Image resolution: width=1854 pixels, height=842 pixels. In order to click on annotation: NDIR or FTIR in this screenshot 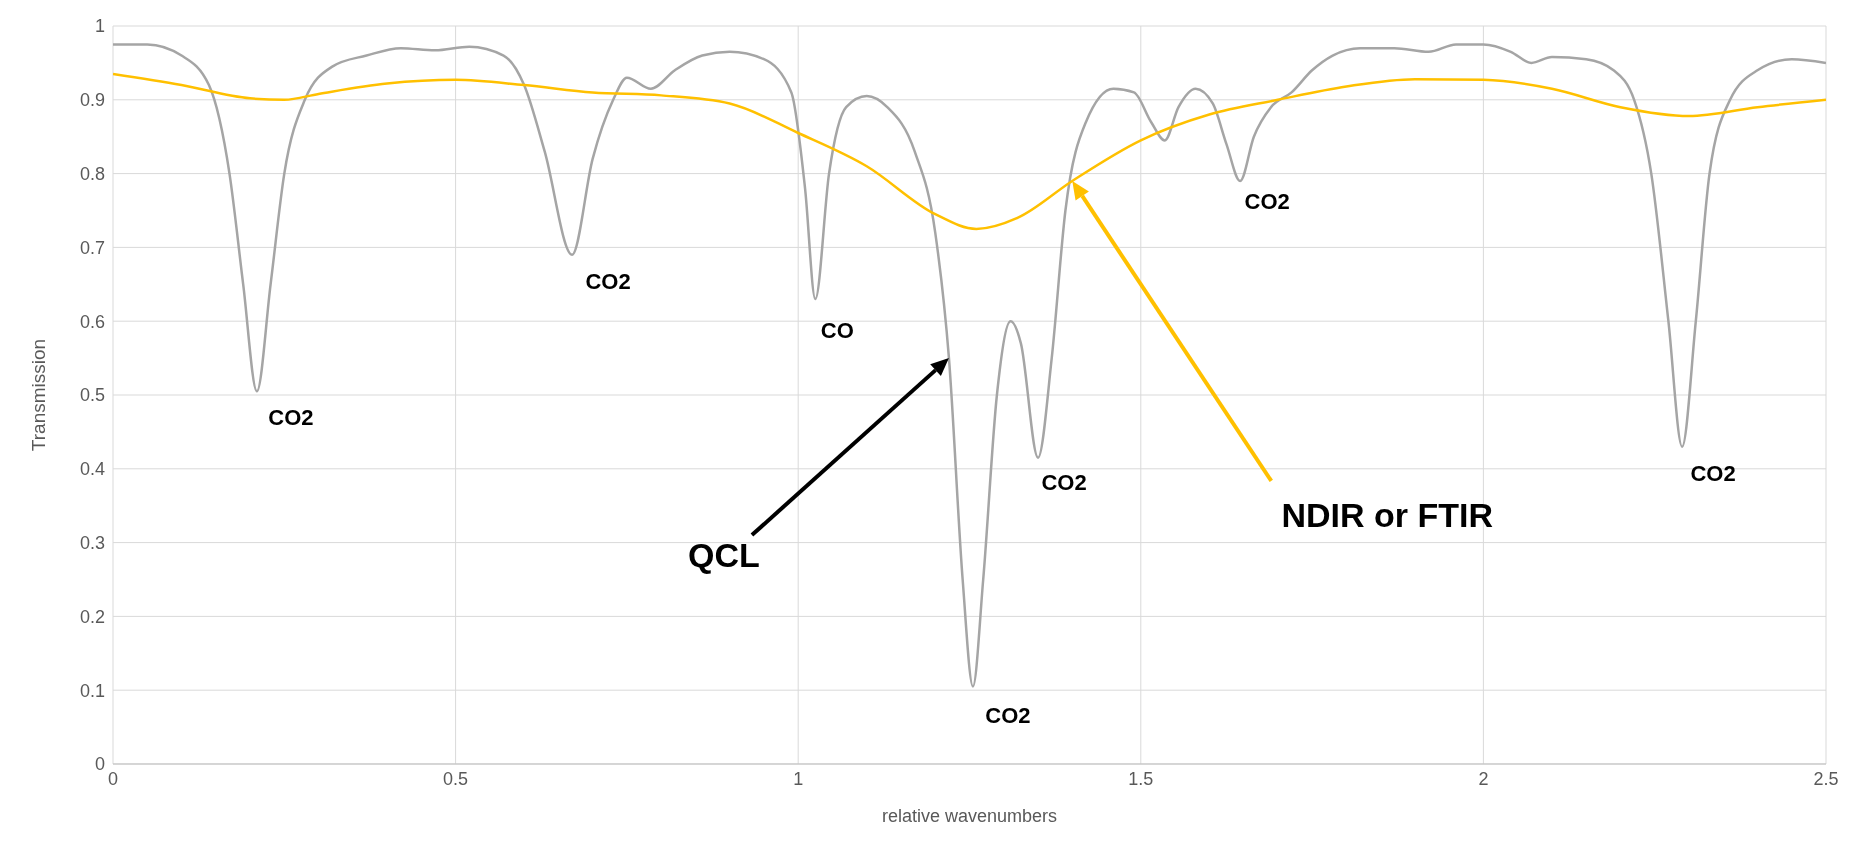, I will do `click(1387, 514)`.